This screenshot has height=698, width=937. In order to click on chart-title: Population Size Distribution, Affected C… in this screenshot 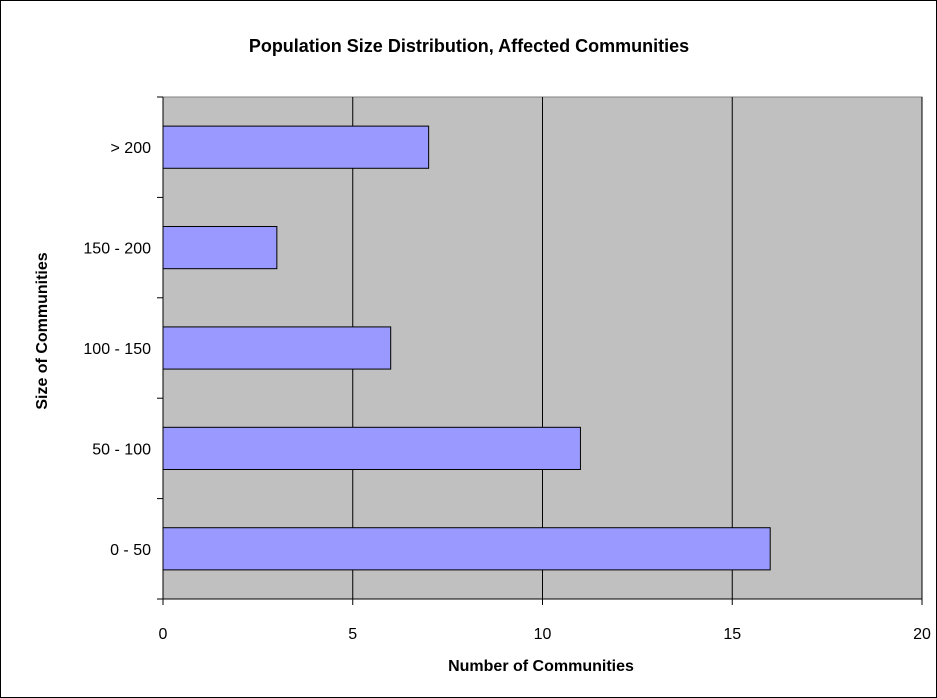, I will do `click(469, 46)`.